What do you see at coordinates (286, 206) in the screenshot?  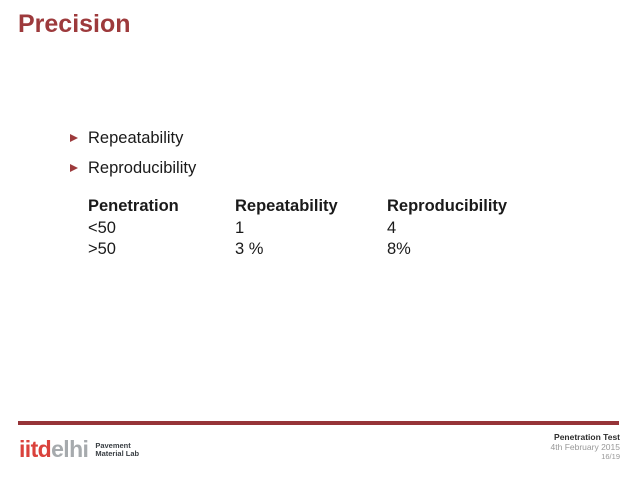 I see `table-header-repeatability: Repeatability` at bounding box center [286, 206].